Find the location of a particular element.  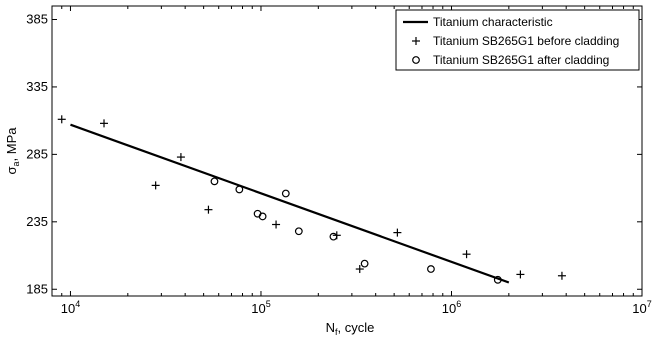

x-tick-label: 10⁵ is located at coordinates (260, 307).